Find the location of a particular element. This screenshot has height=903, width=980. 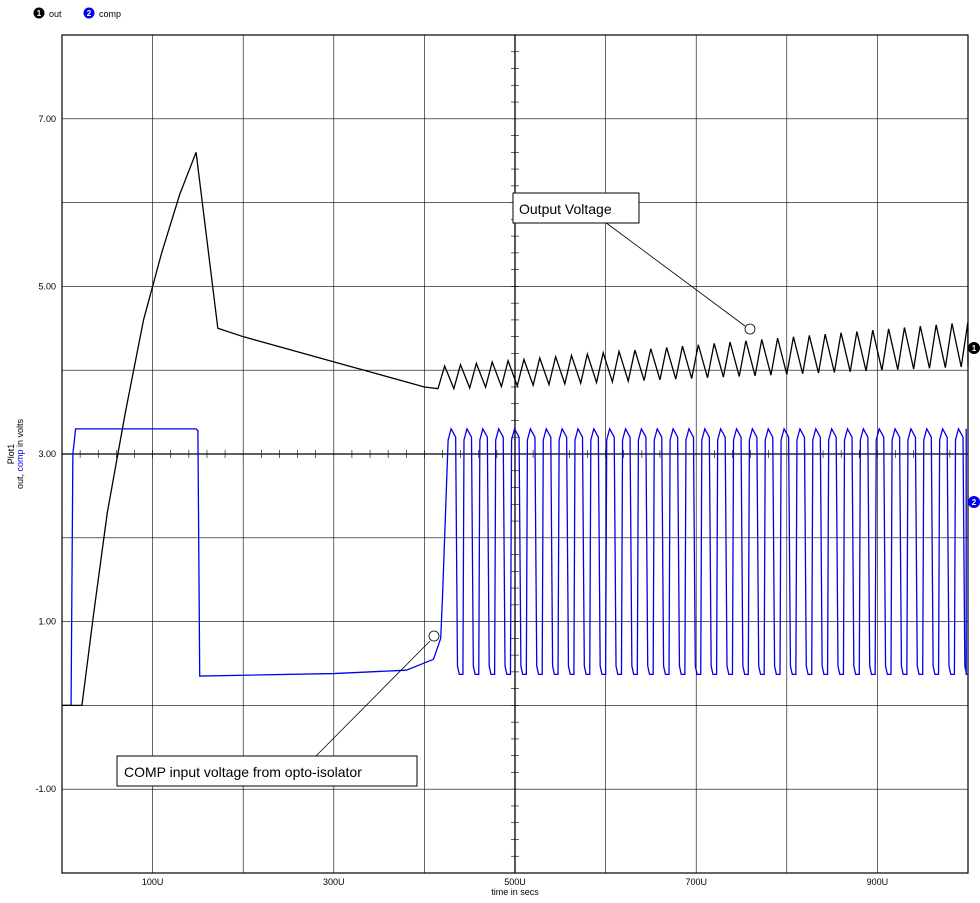

trace-end-marker-out: 1 is located at coordinates (974, 348).